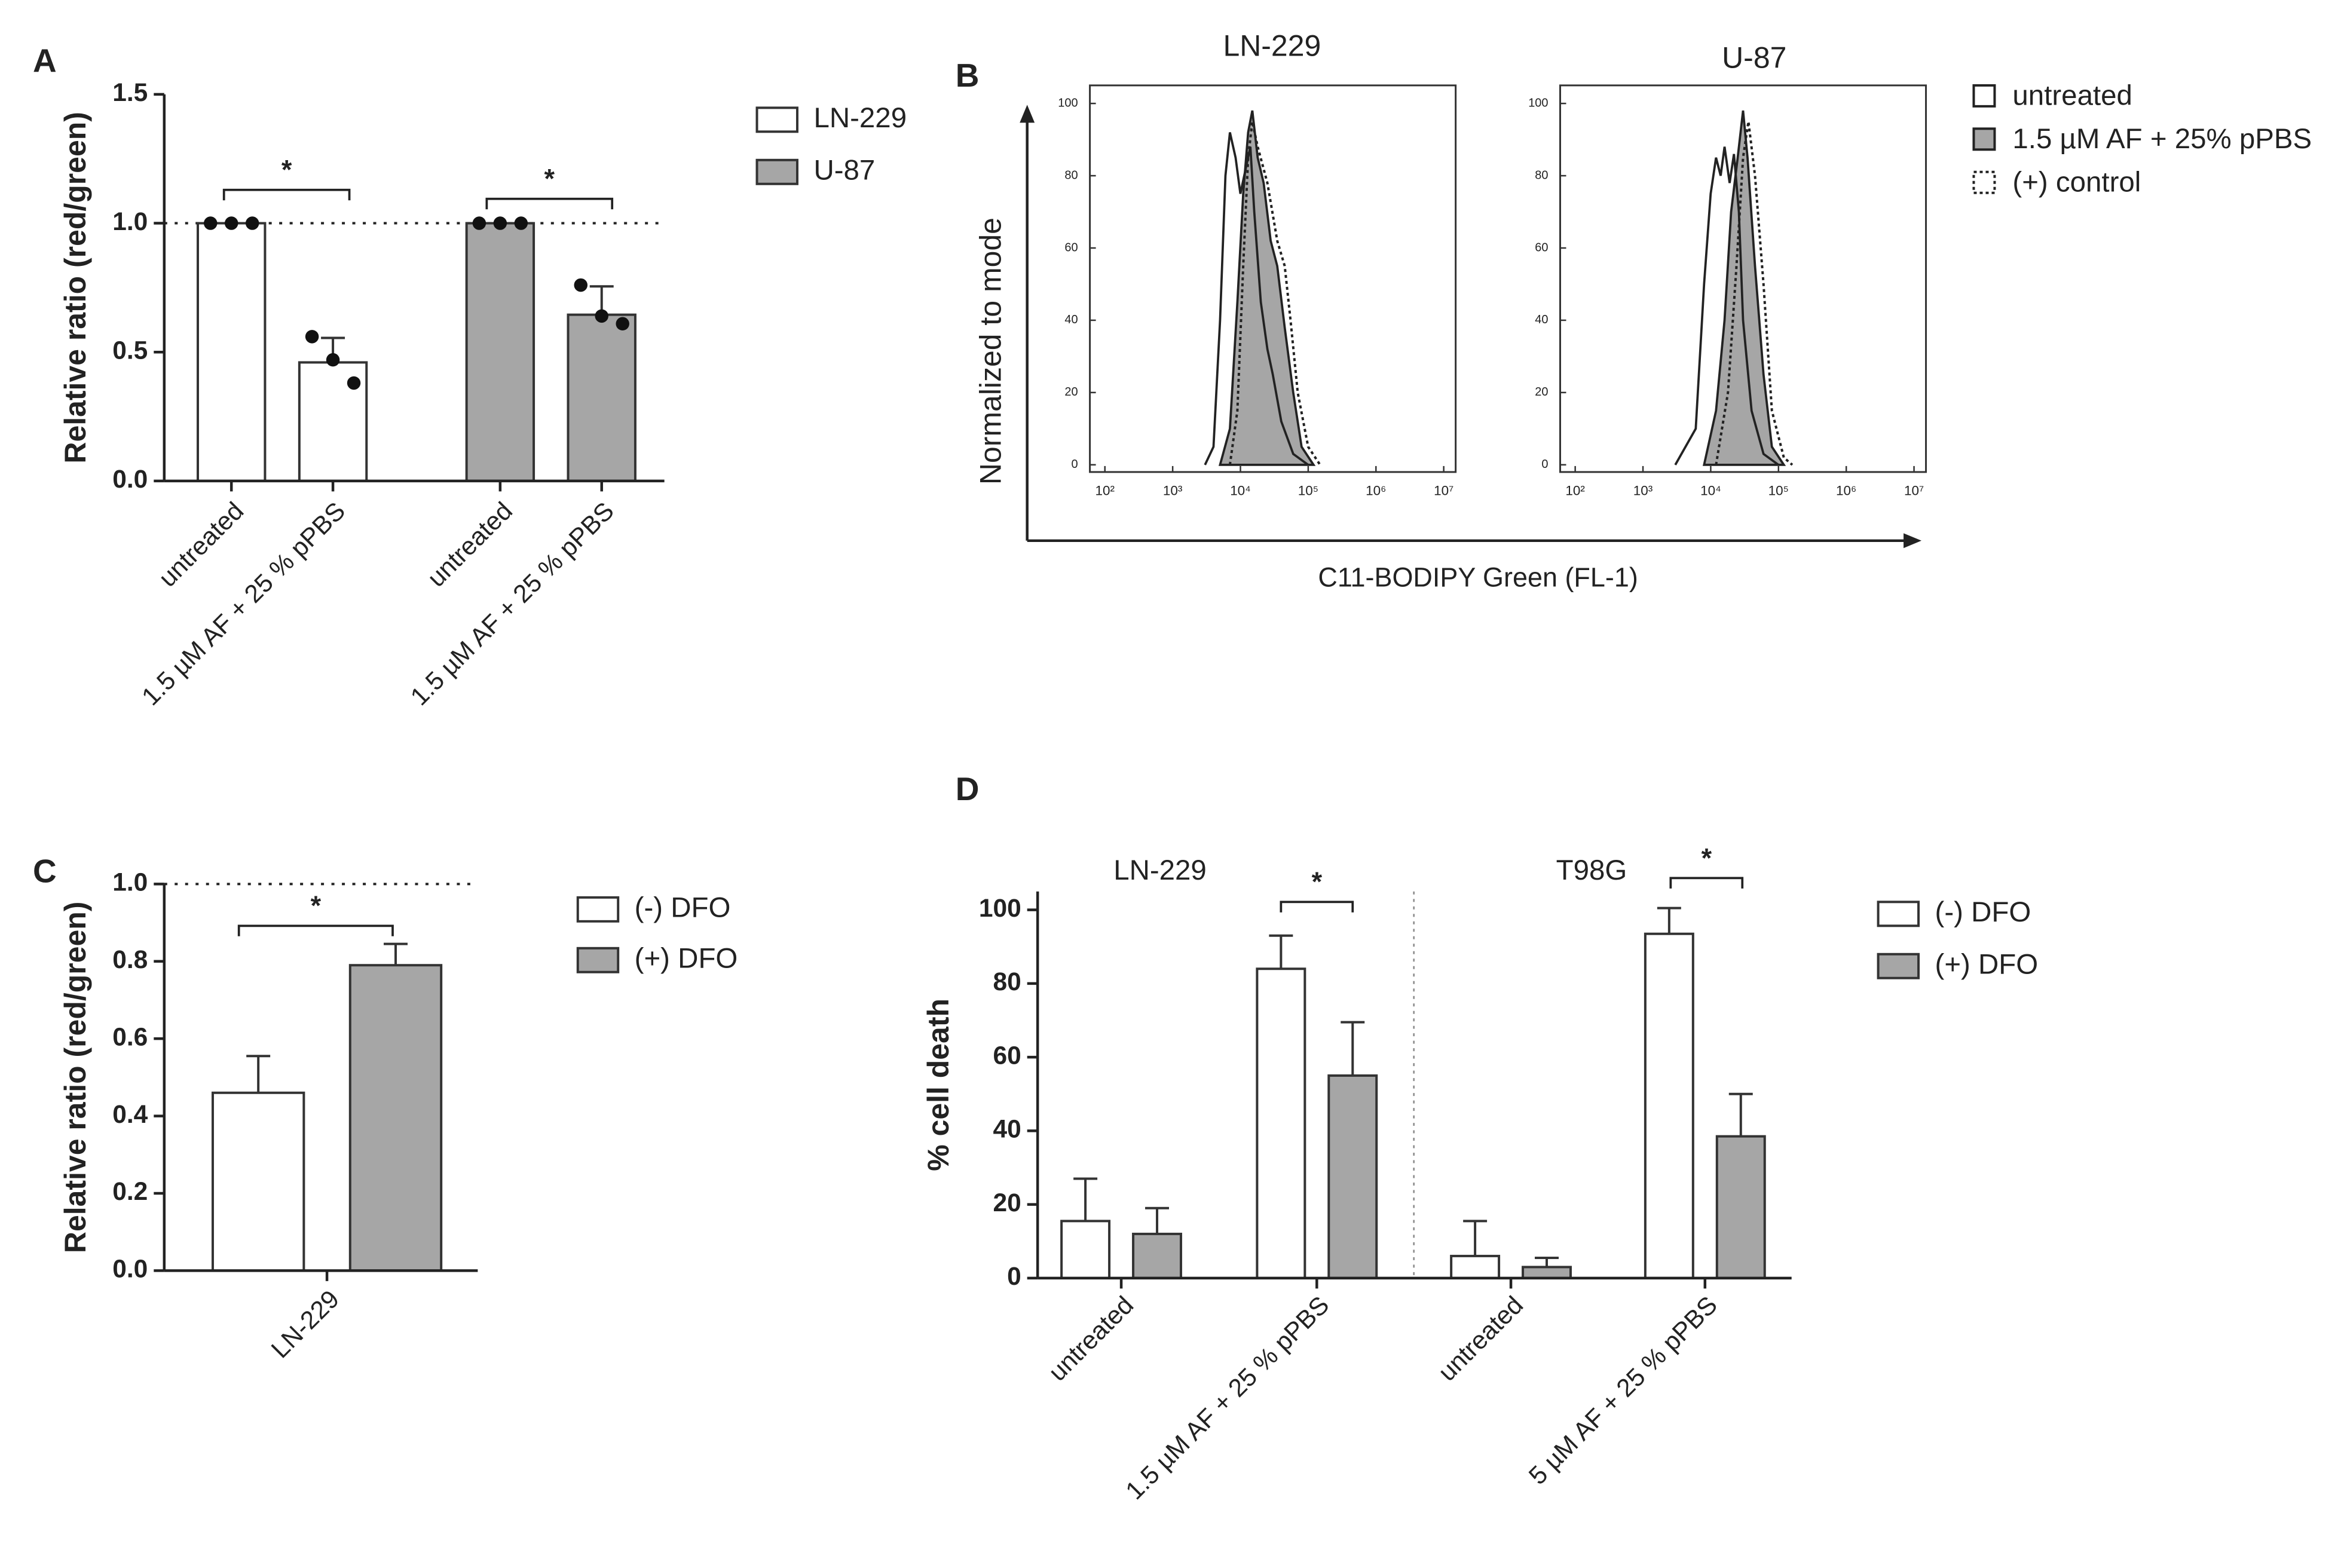 The image size is (2341, 1568). Describe the element at coordinates (1478, 577) in the screenshot. I see `x-axis-label: C11-BODIPY Green (FL-1)` at that location.